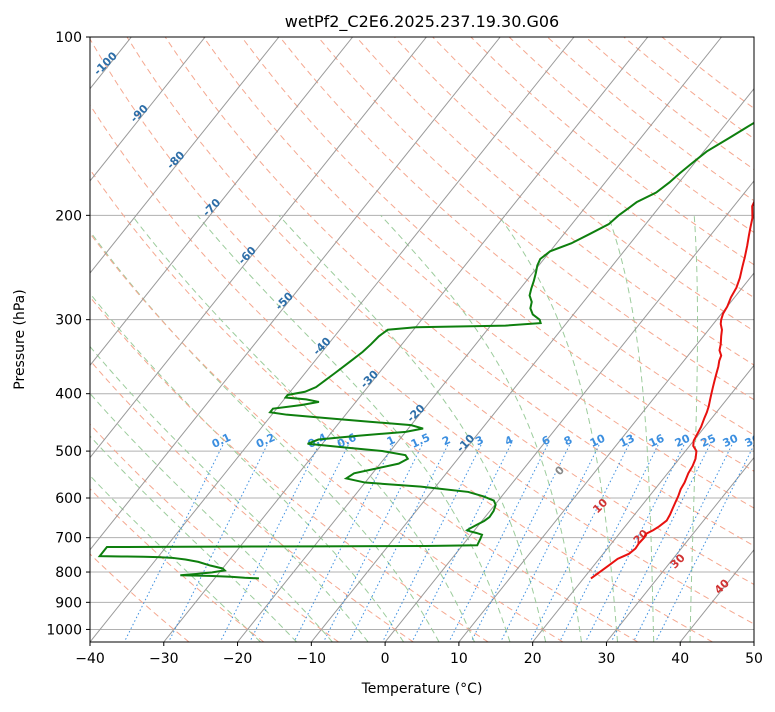 The height and width of the screenshot is (712, 775). What do you see at coordinates (238, 659) in the screenshot?
I see `x-tick-label: −20` at bounding box center [238, 659].